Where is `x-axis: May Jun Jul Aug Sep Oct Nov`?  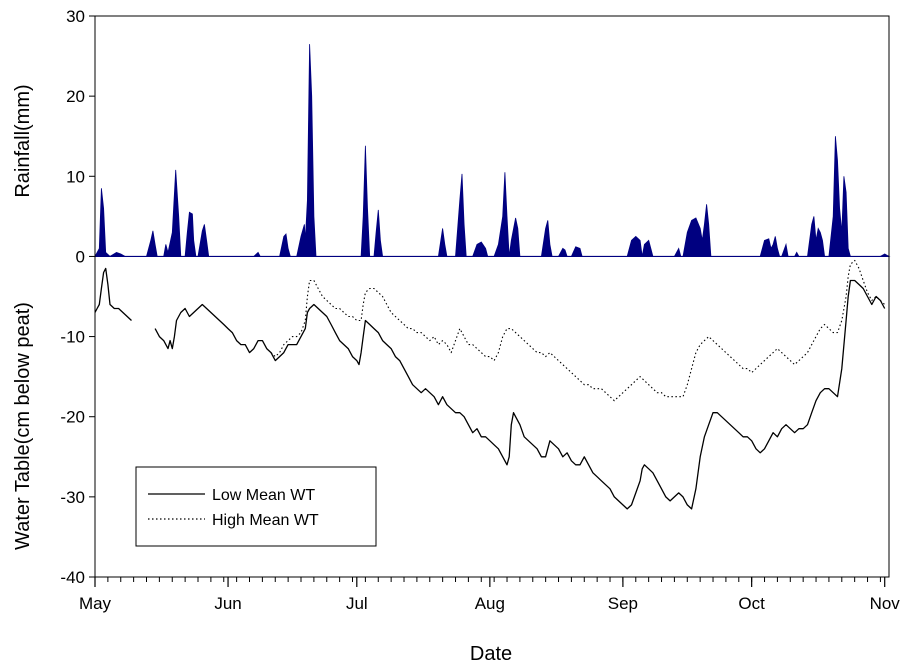 x-axis: May Jun Jul Aug Sep Oct Nov is located at coordinates (489, 595).